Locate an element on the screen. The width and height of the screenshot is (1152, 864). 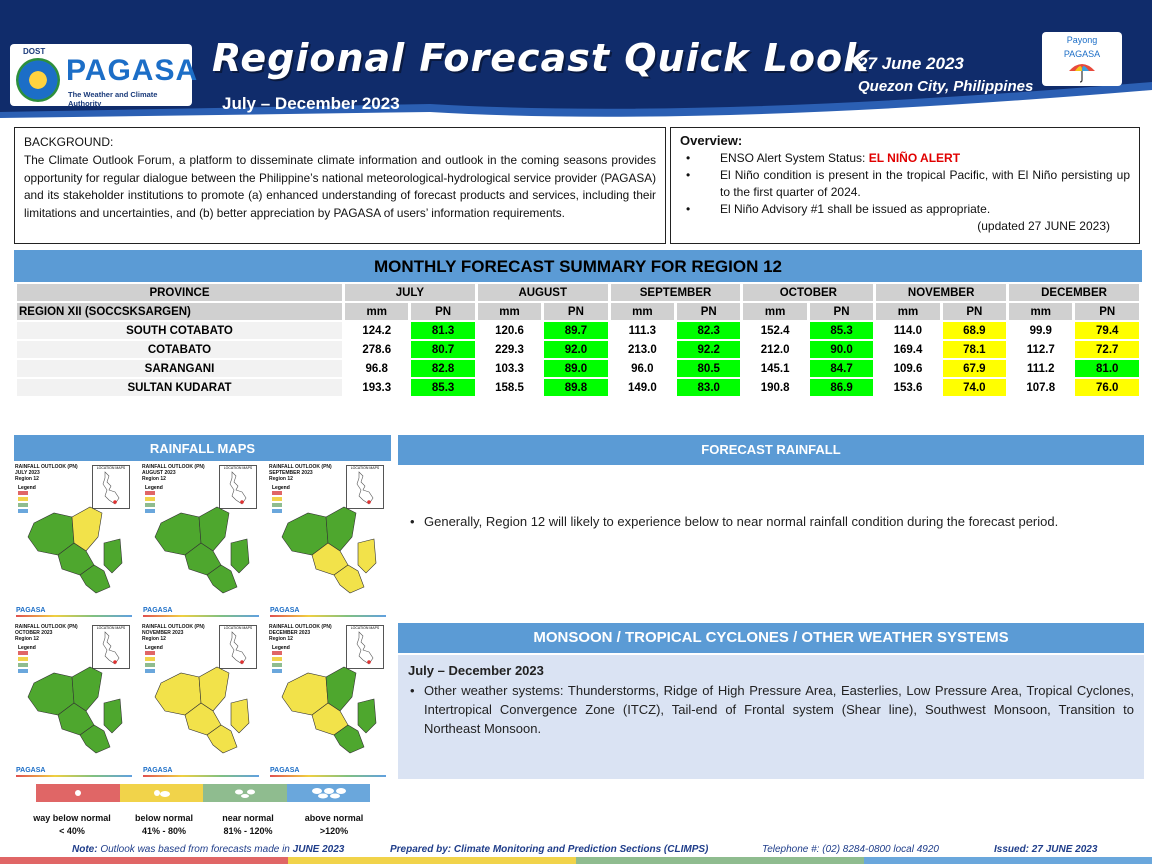
logo-name: PAGASA is located at coordinates (132, 70).